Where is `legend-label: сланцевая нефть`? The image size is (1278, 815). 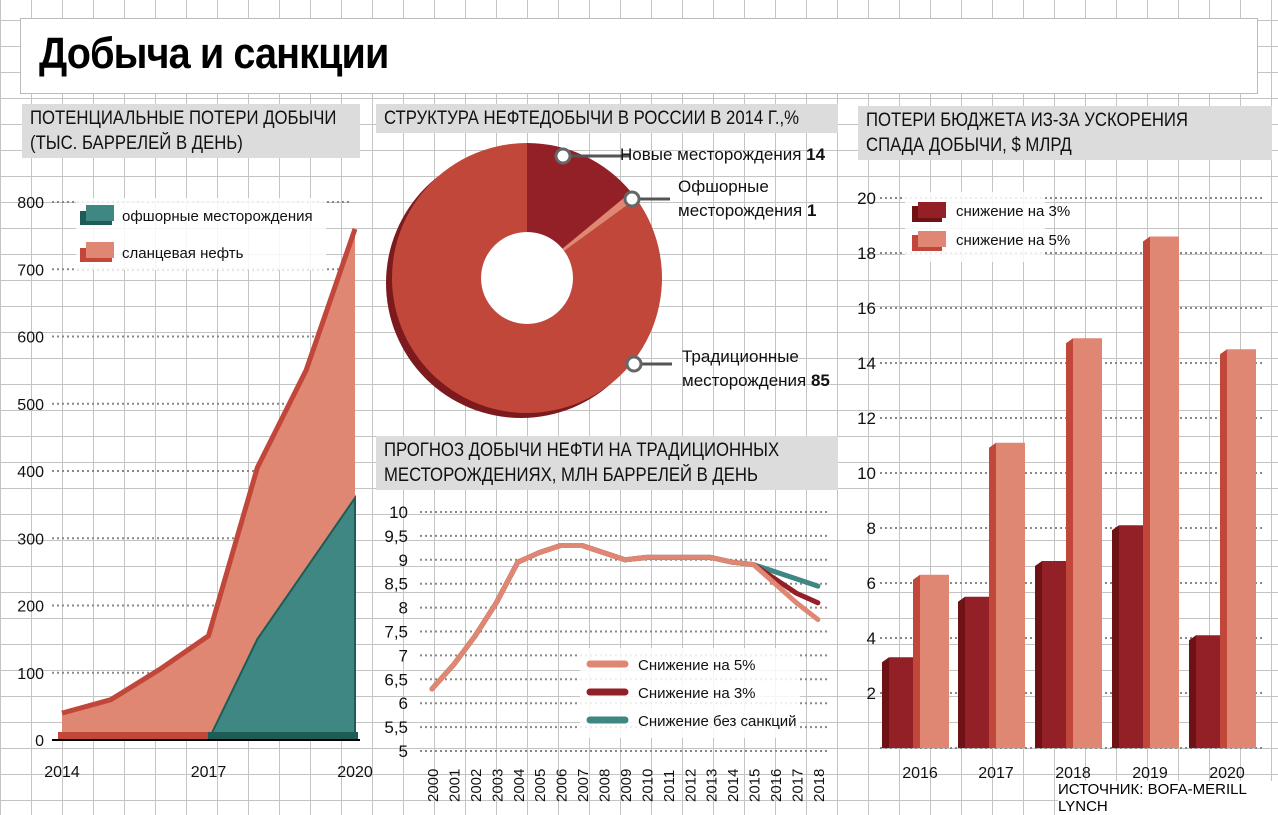 legend-label: сланцевая нефть is located at coordinates (183, 253).